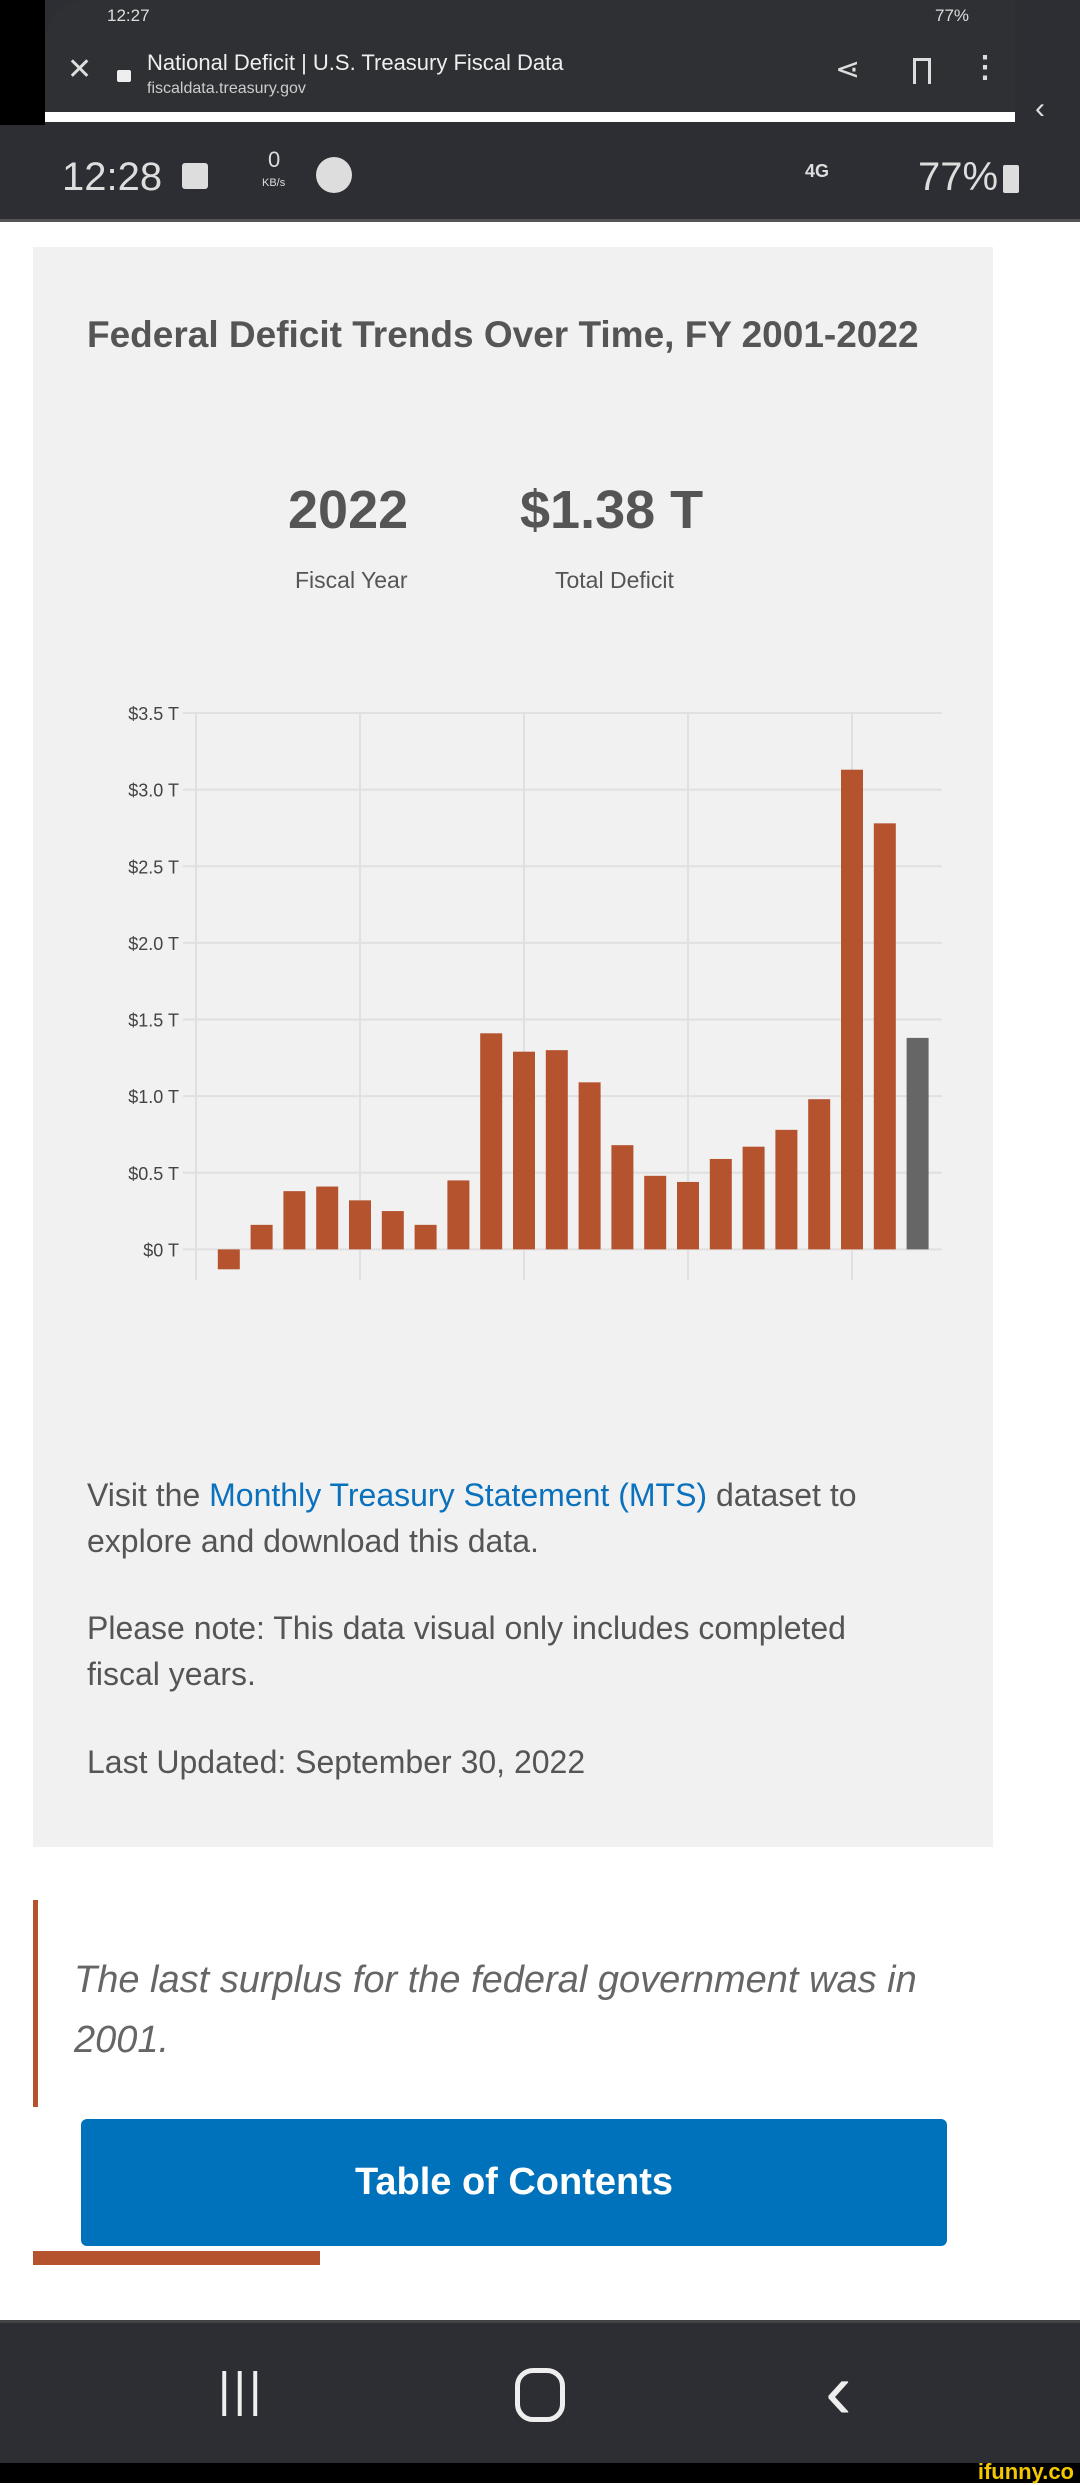 Image resolution: width=1080 pixels, height=2485 pixels. Describe the element at coordinates (530, 117) in the screenshot. I see `progress-bar` at that location.